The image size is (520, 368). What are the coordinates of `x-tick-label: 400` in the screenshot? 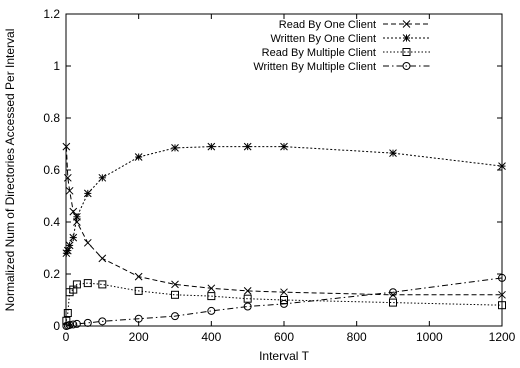 It's located at (211, 337).